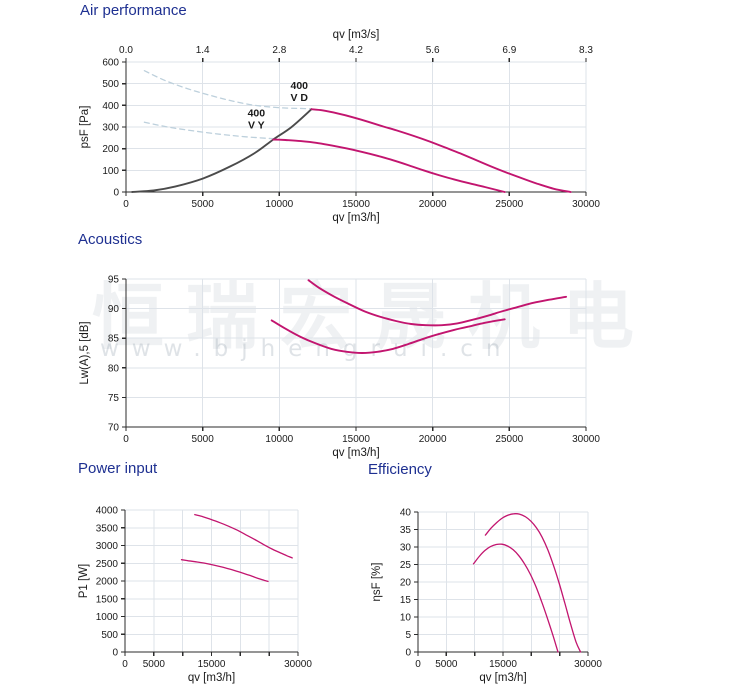 This screenshot has width=750, height=694. Describe the element at coordinates (133, 10) in the screenshot. I see `air-performance-title: Air performance` at that location.